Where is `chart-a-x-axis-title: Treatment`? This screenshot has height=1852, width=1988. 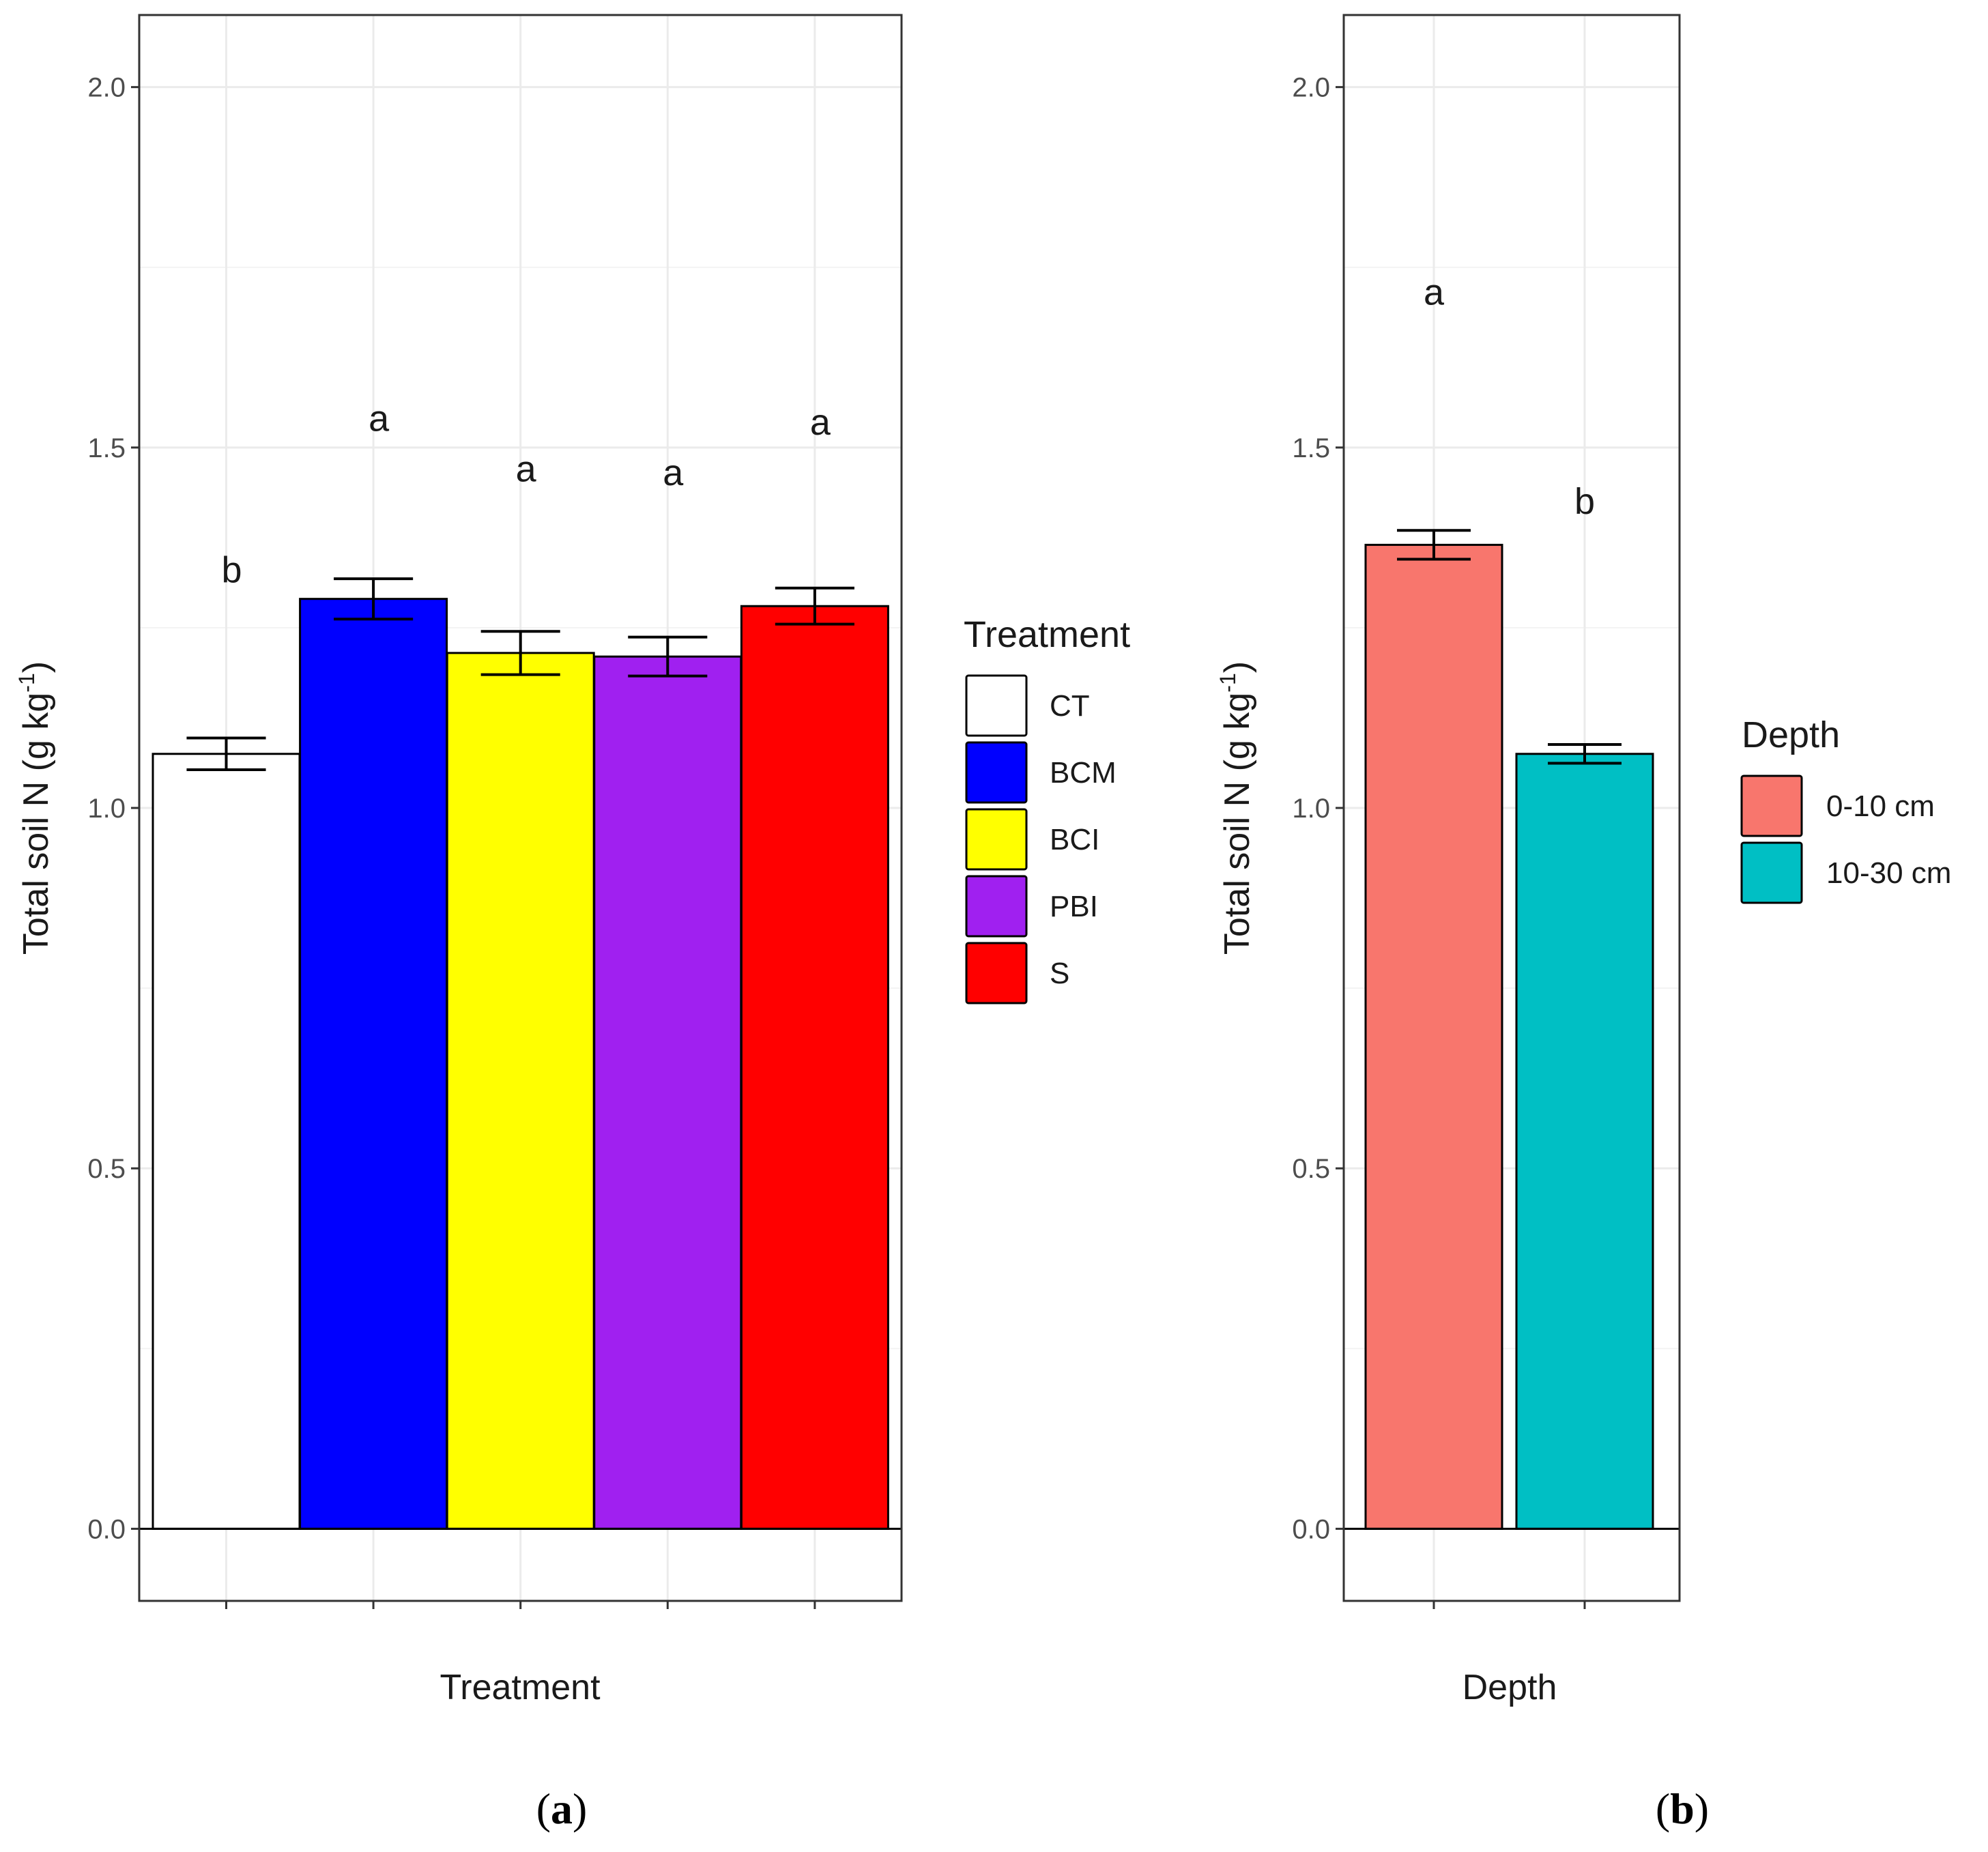
chart-a-x-axis-title: Treatment is located at coordinates (520, 1687).